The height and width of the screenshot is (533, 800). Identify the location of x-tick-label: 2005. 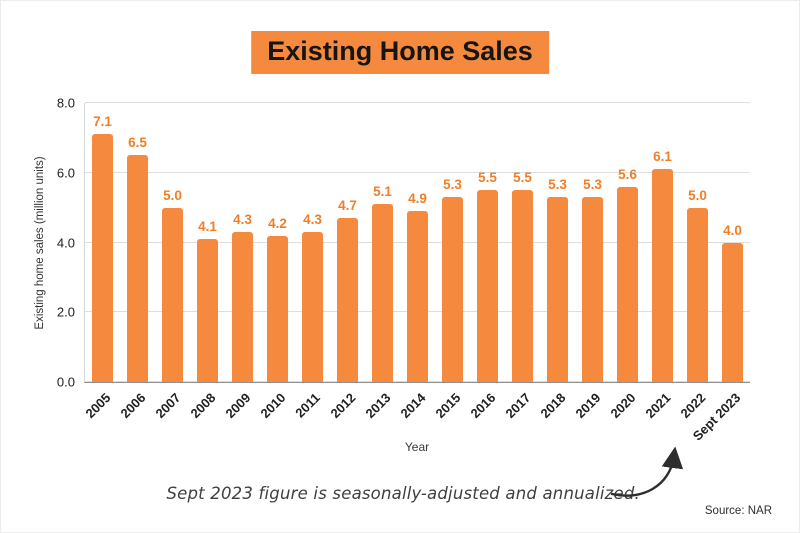
(98, 406).